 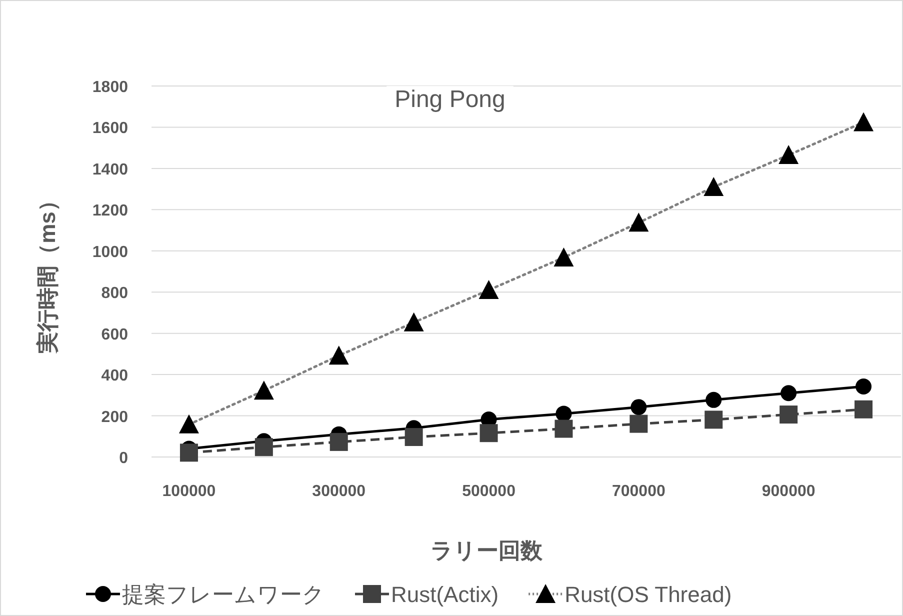 I want to click on y-tick-label: 0, so click(x=123, y=458).